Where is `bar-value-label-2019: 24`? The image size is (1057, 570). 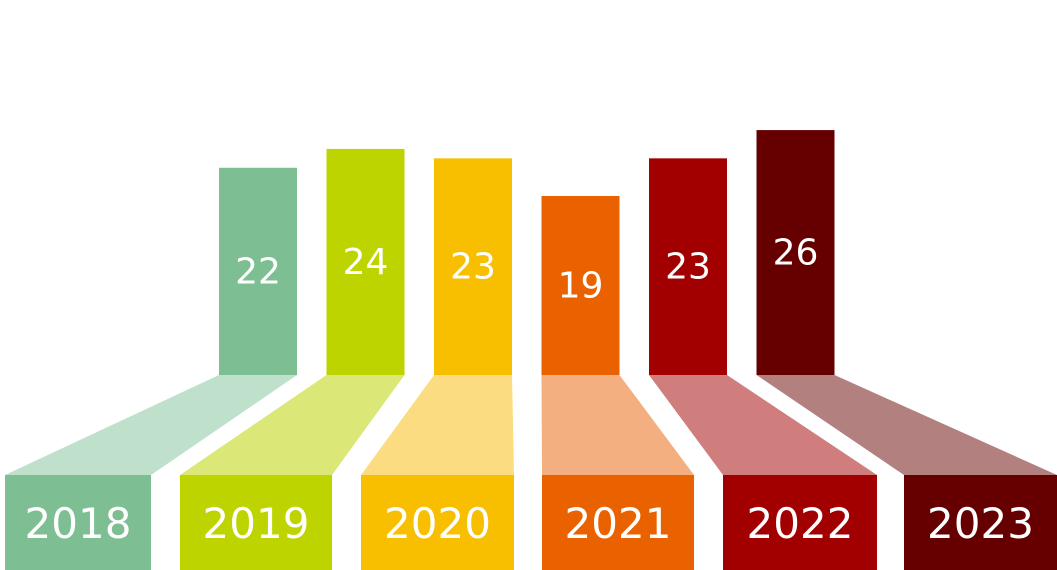
bar-value-label-2019: 24 is located at coordinates (366, 262).